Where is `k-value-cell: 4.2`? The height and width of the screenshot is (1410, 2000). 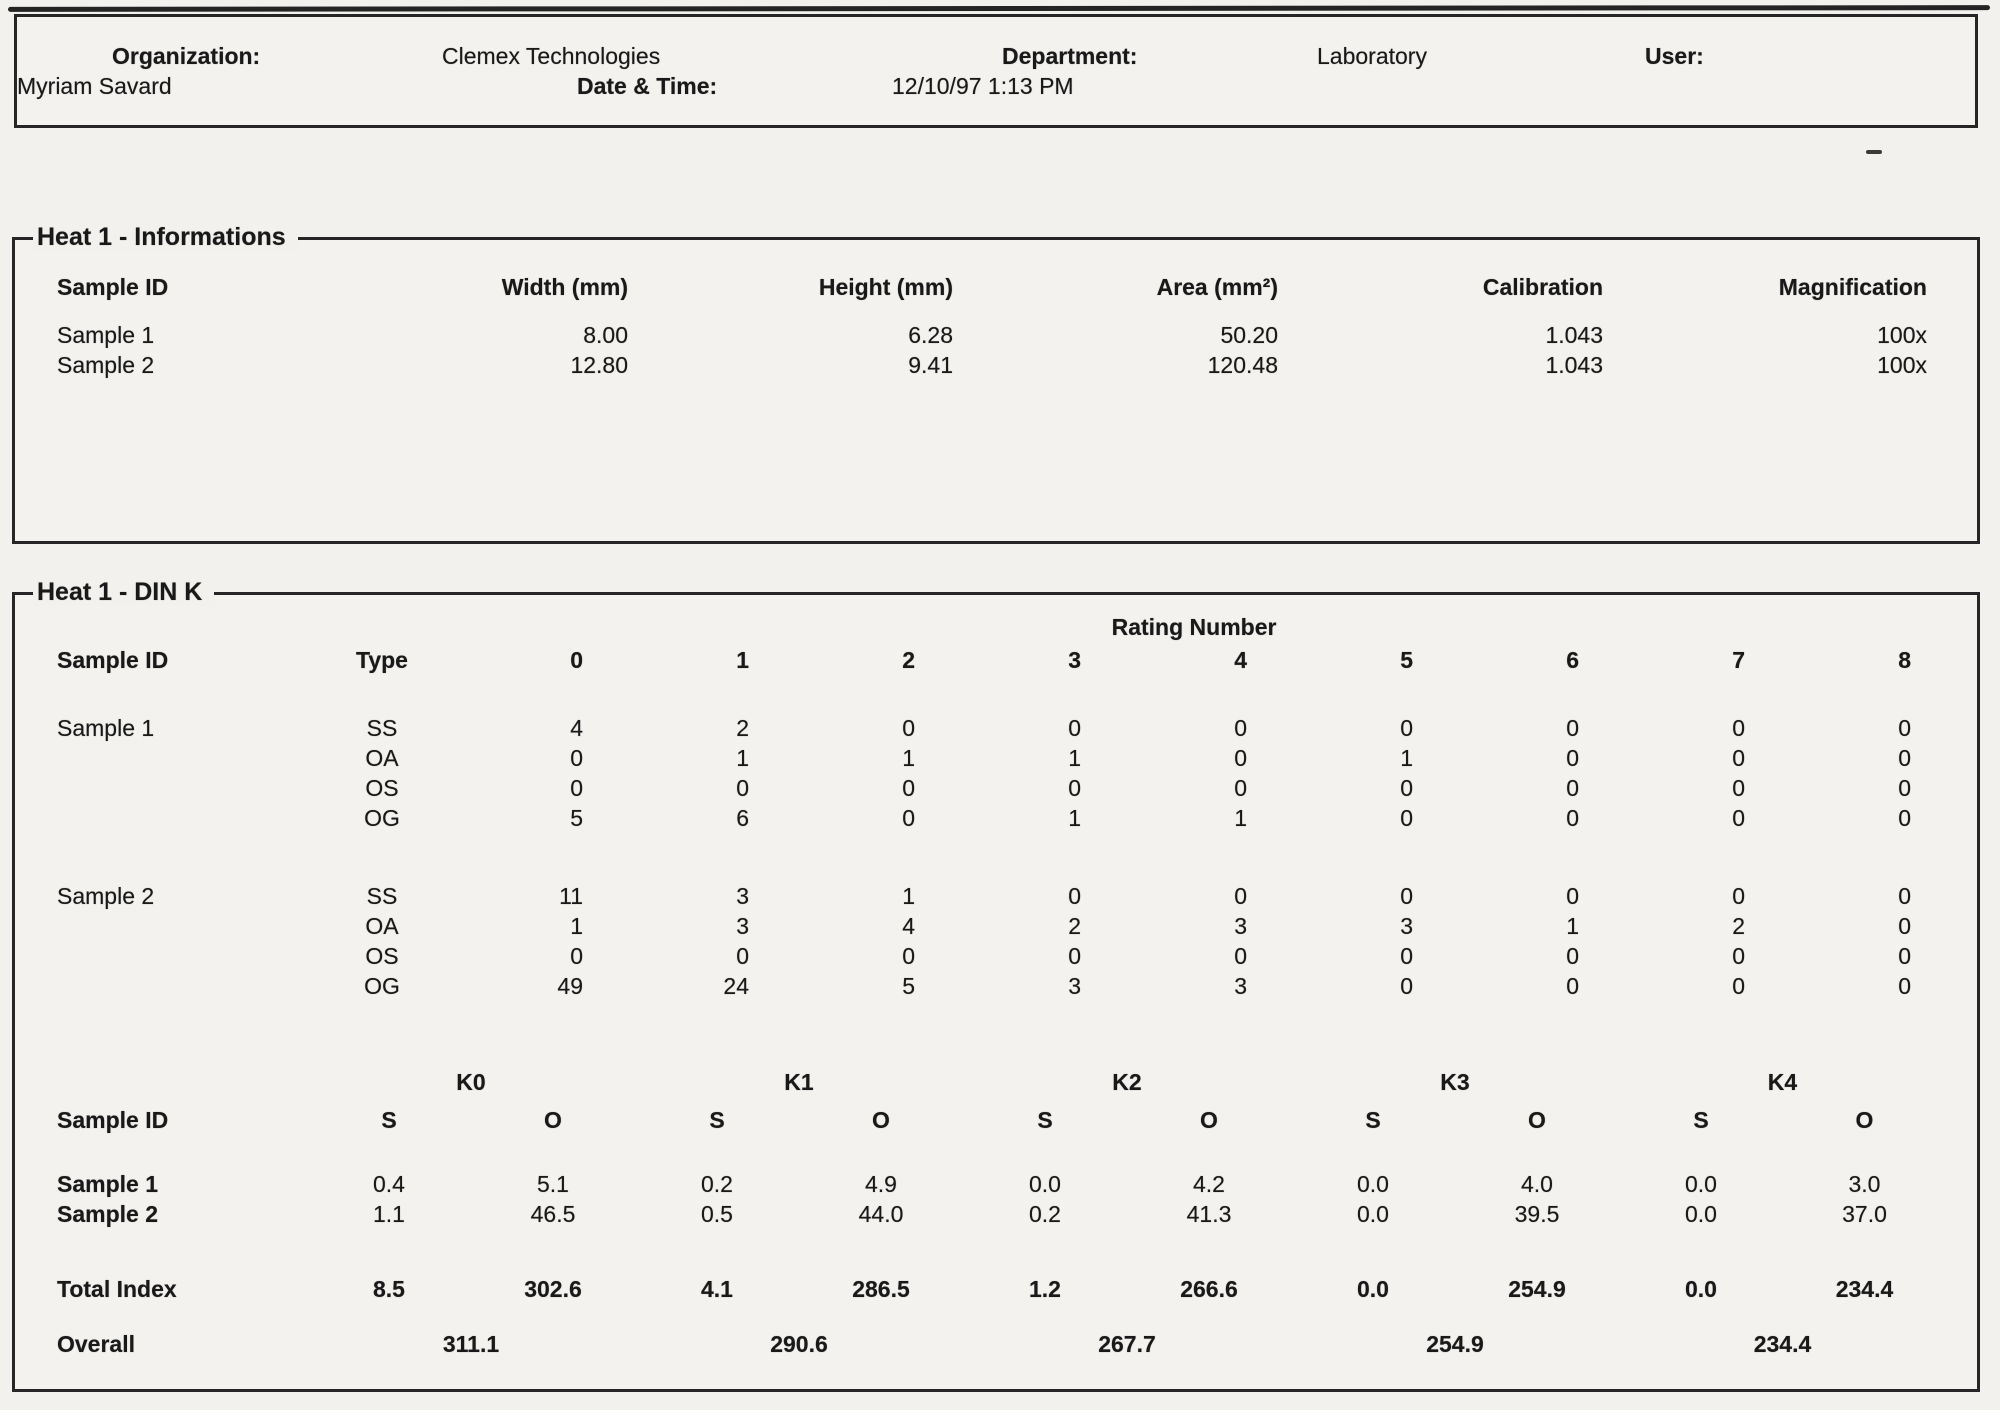
k-value-cell: 4.2 is located at coordinates (1209, 1184).